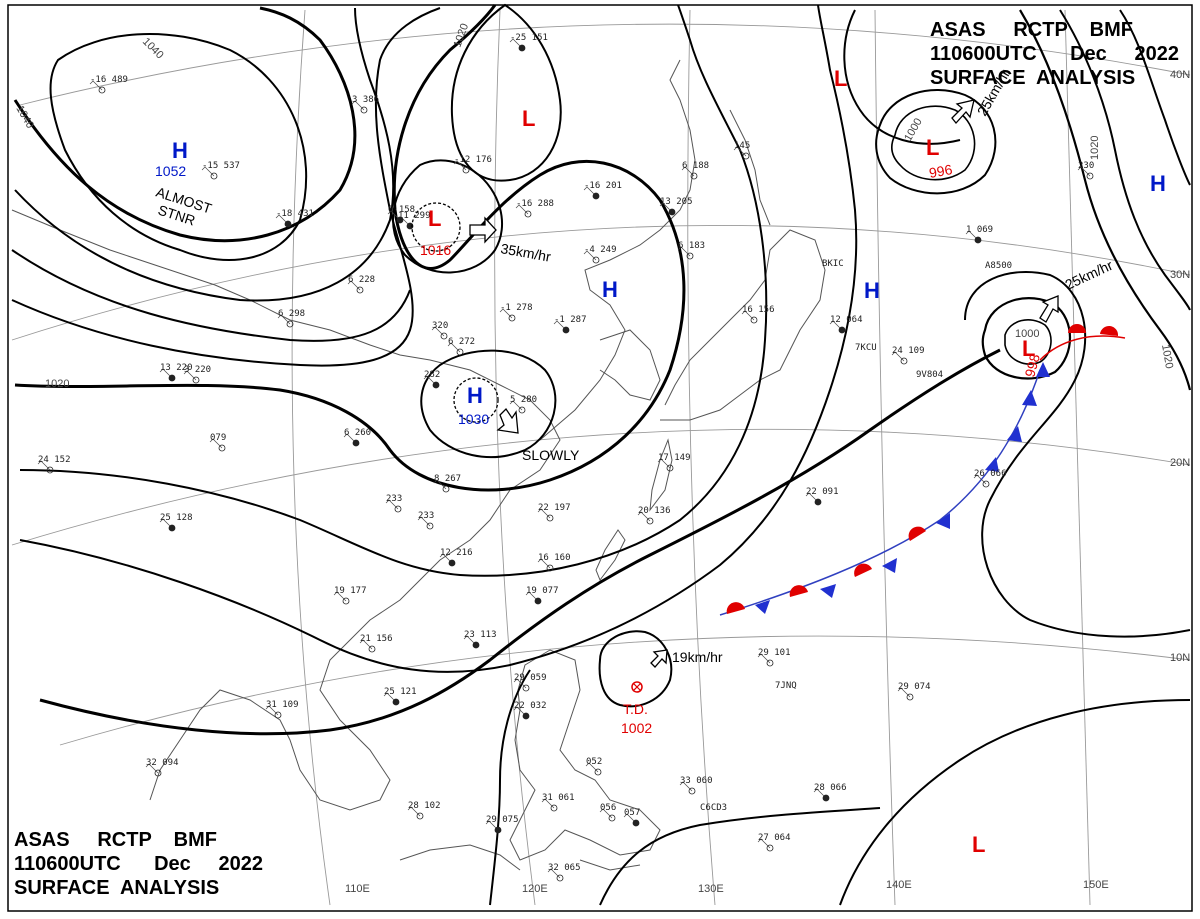 Image resolution: width=1200 pixels, height=919 pixels. I want to click on station-plot: 12 064, so click(846, 324).